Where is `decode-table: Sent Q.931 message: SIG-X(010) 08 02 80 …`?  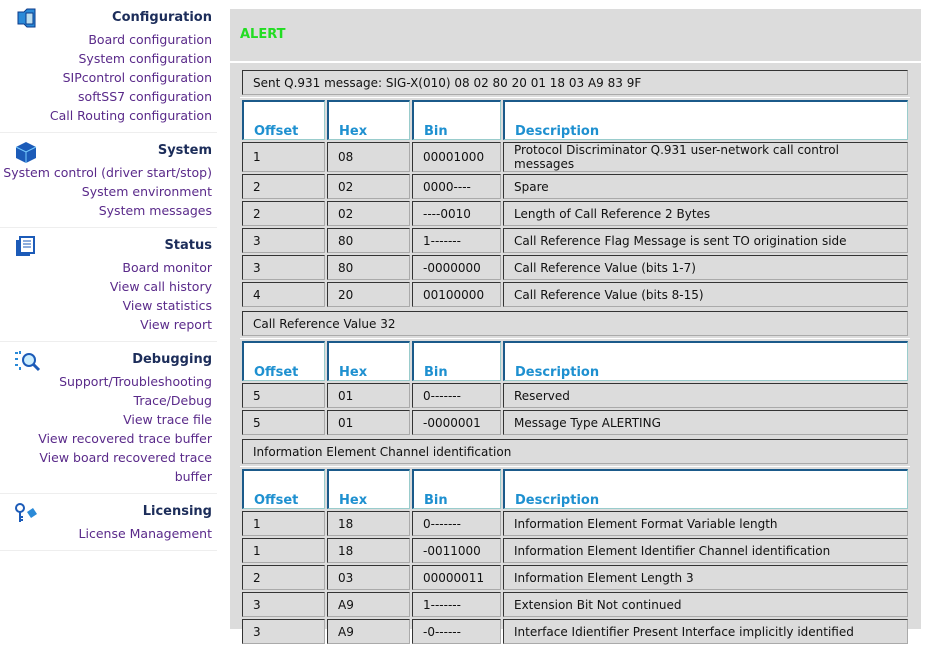 decode-table: Sent Q.931 message: SIG-X(010) 08 02 80 … is located at coordinates (575, 82).